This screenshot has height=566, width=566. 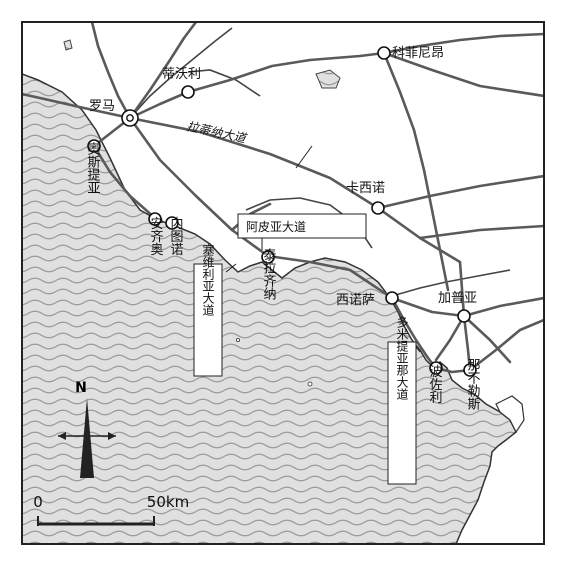 What do you see at coordinates (155, 219) in the screenshot?
I see `city-marker-antium` at bounding box center [155, 219].